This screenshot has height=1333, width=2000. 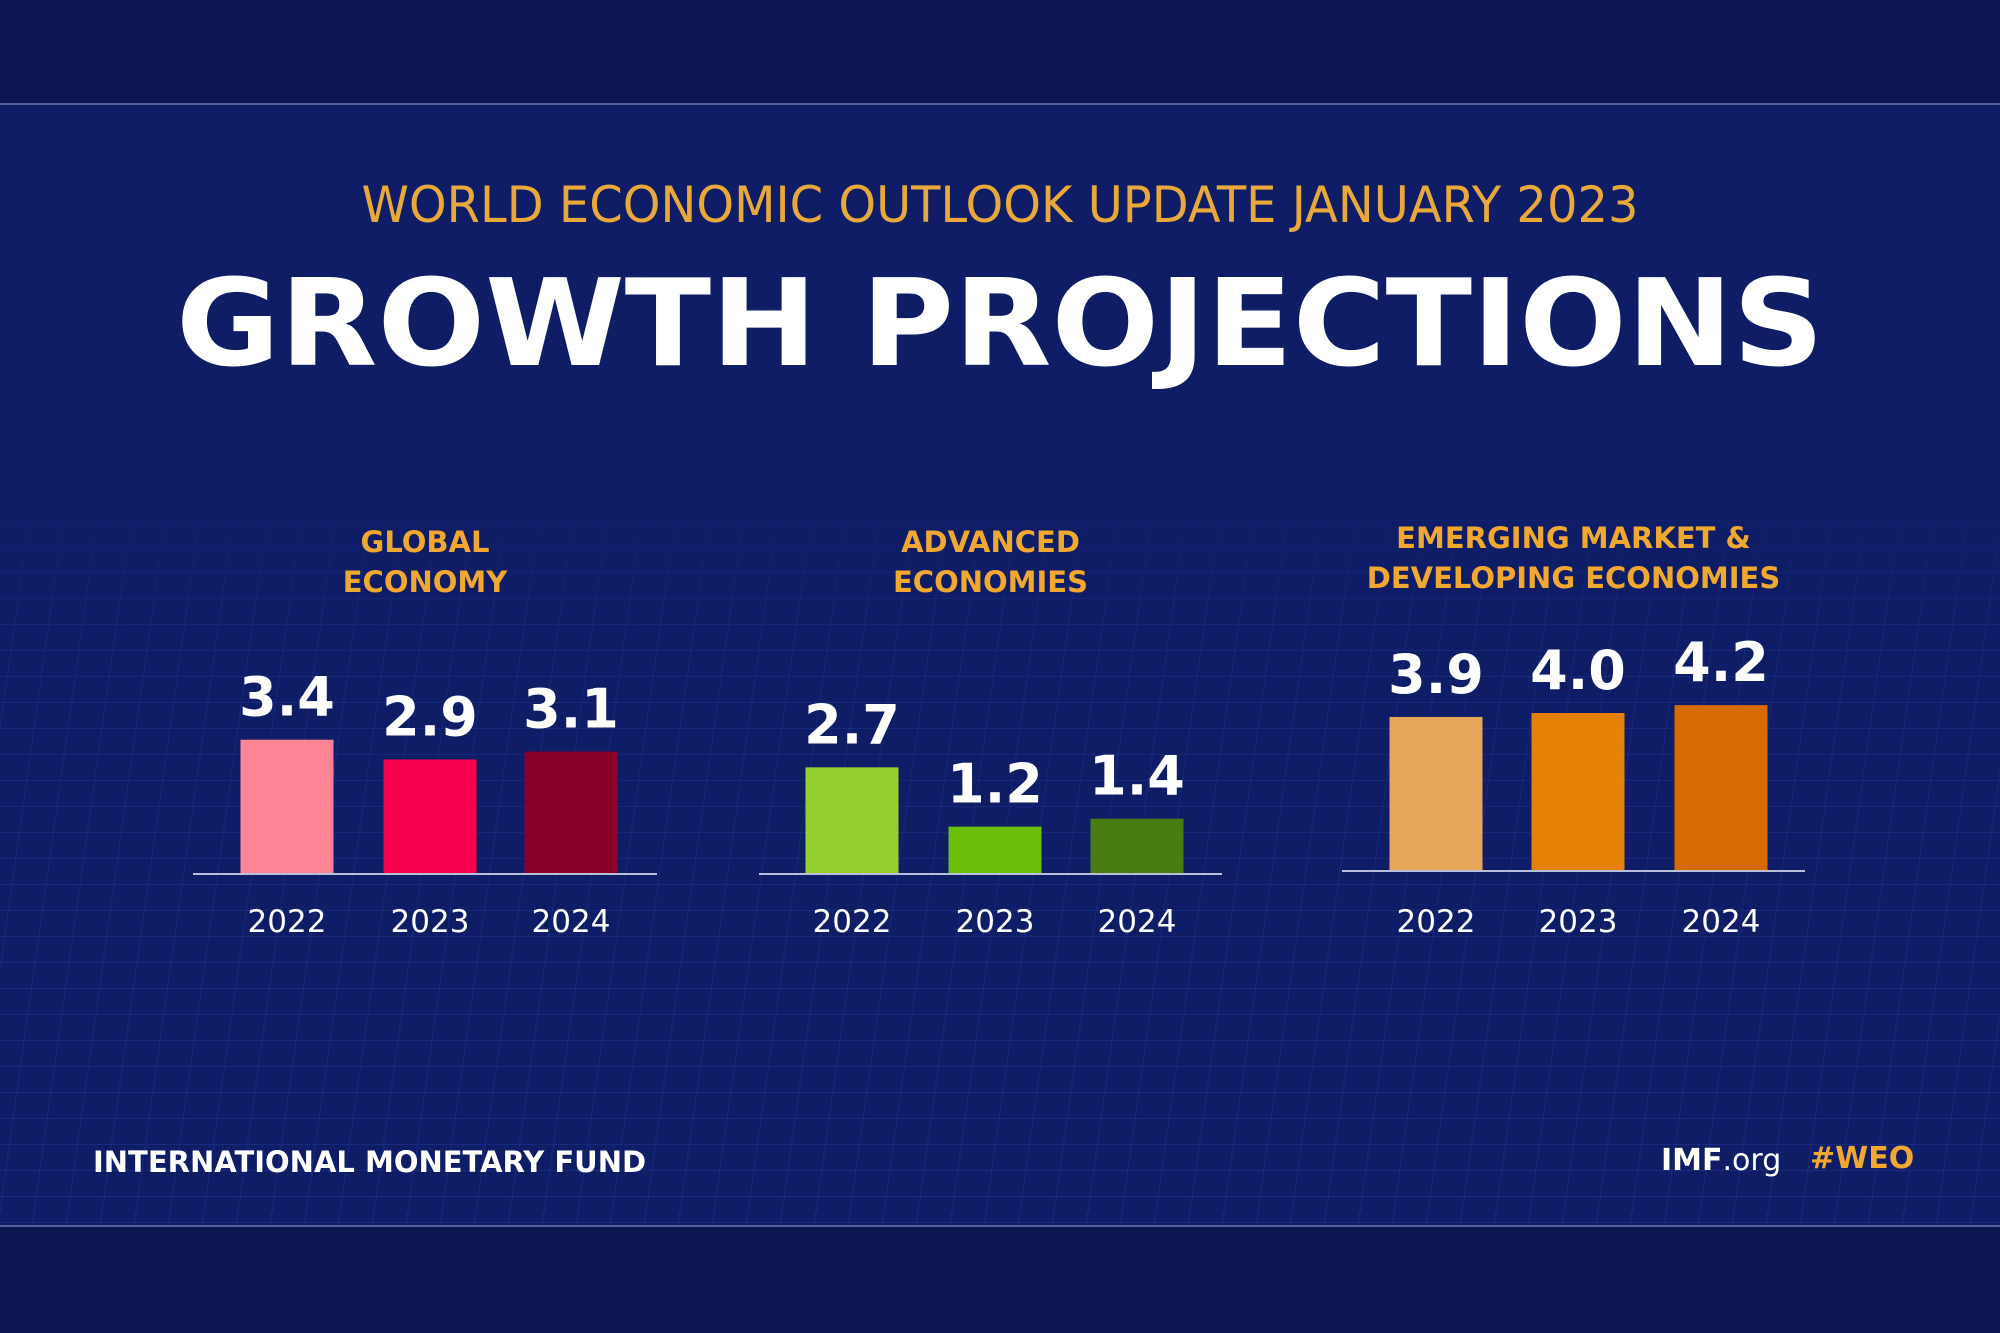 What do you see at coordinates (1752, 1160) in the screenshot?
I see `site-suffix: .org` at bounding box center [1752, 1160].